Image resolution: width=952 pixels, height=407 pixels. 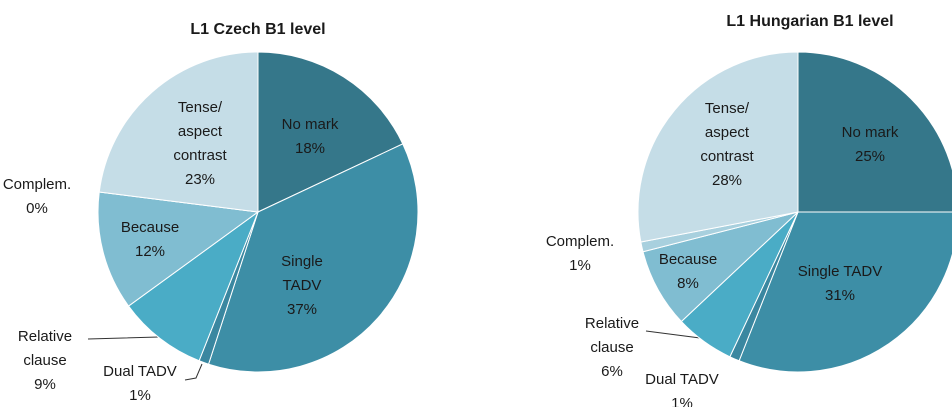 What do you see at coordinates (150, 251) in the screenshot?
I see `slice-value-label: 12%` at bounding box center [150, 251].